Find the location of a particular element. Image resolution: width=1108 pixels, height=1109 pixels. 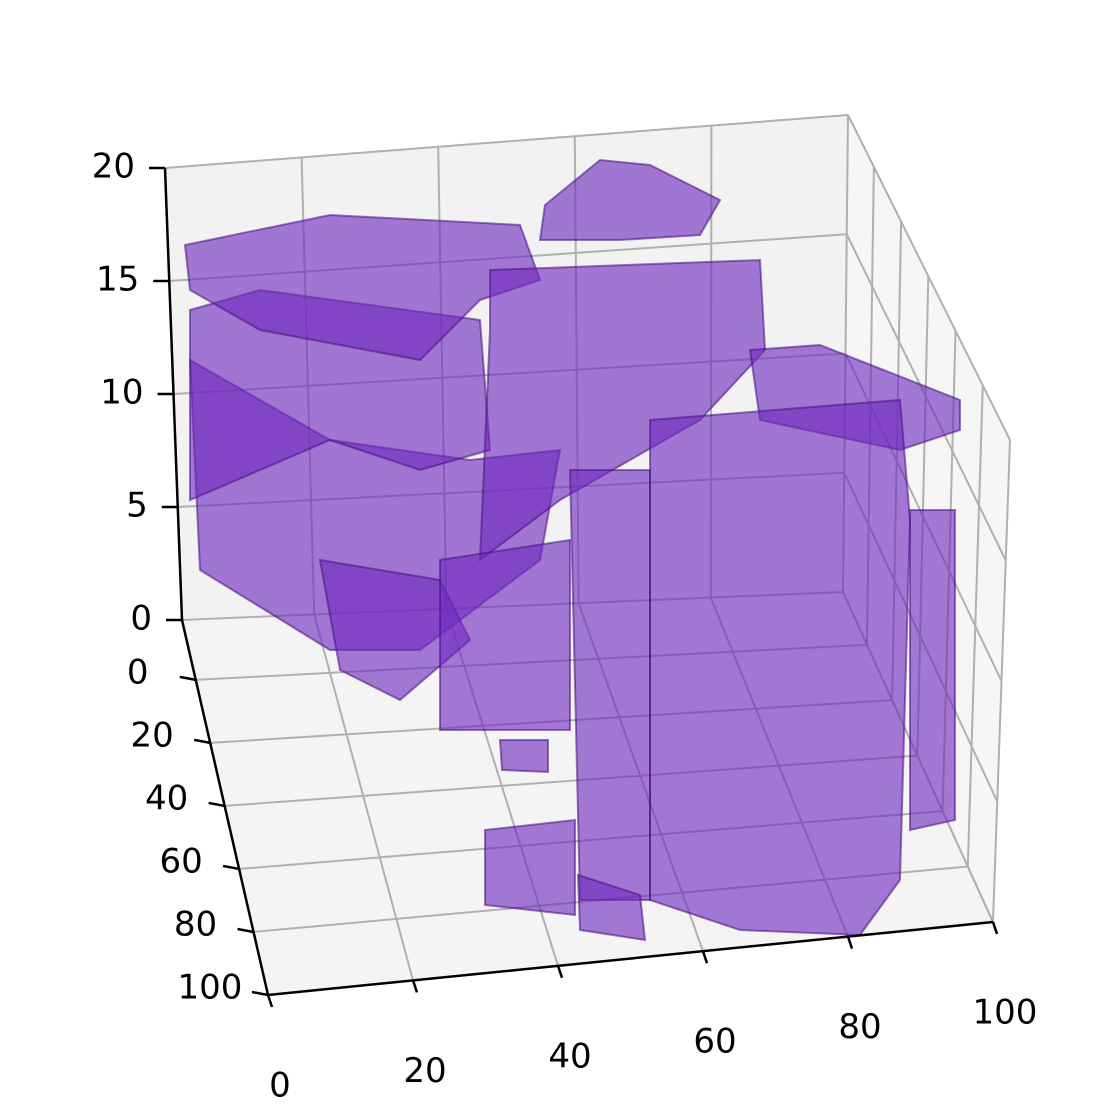

x-tick-label: 40 is located at coordinates (569, 1056).